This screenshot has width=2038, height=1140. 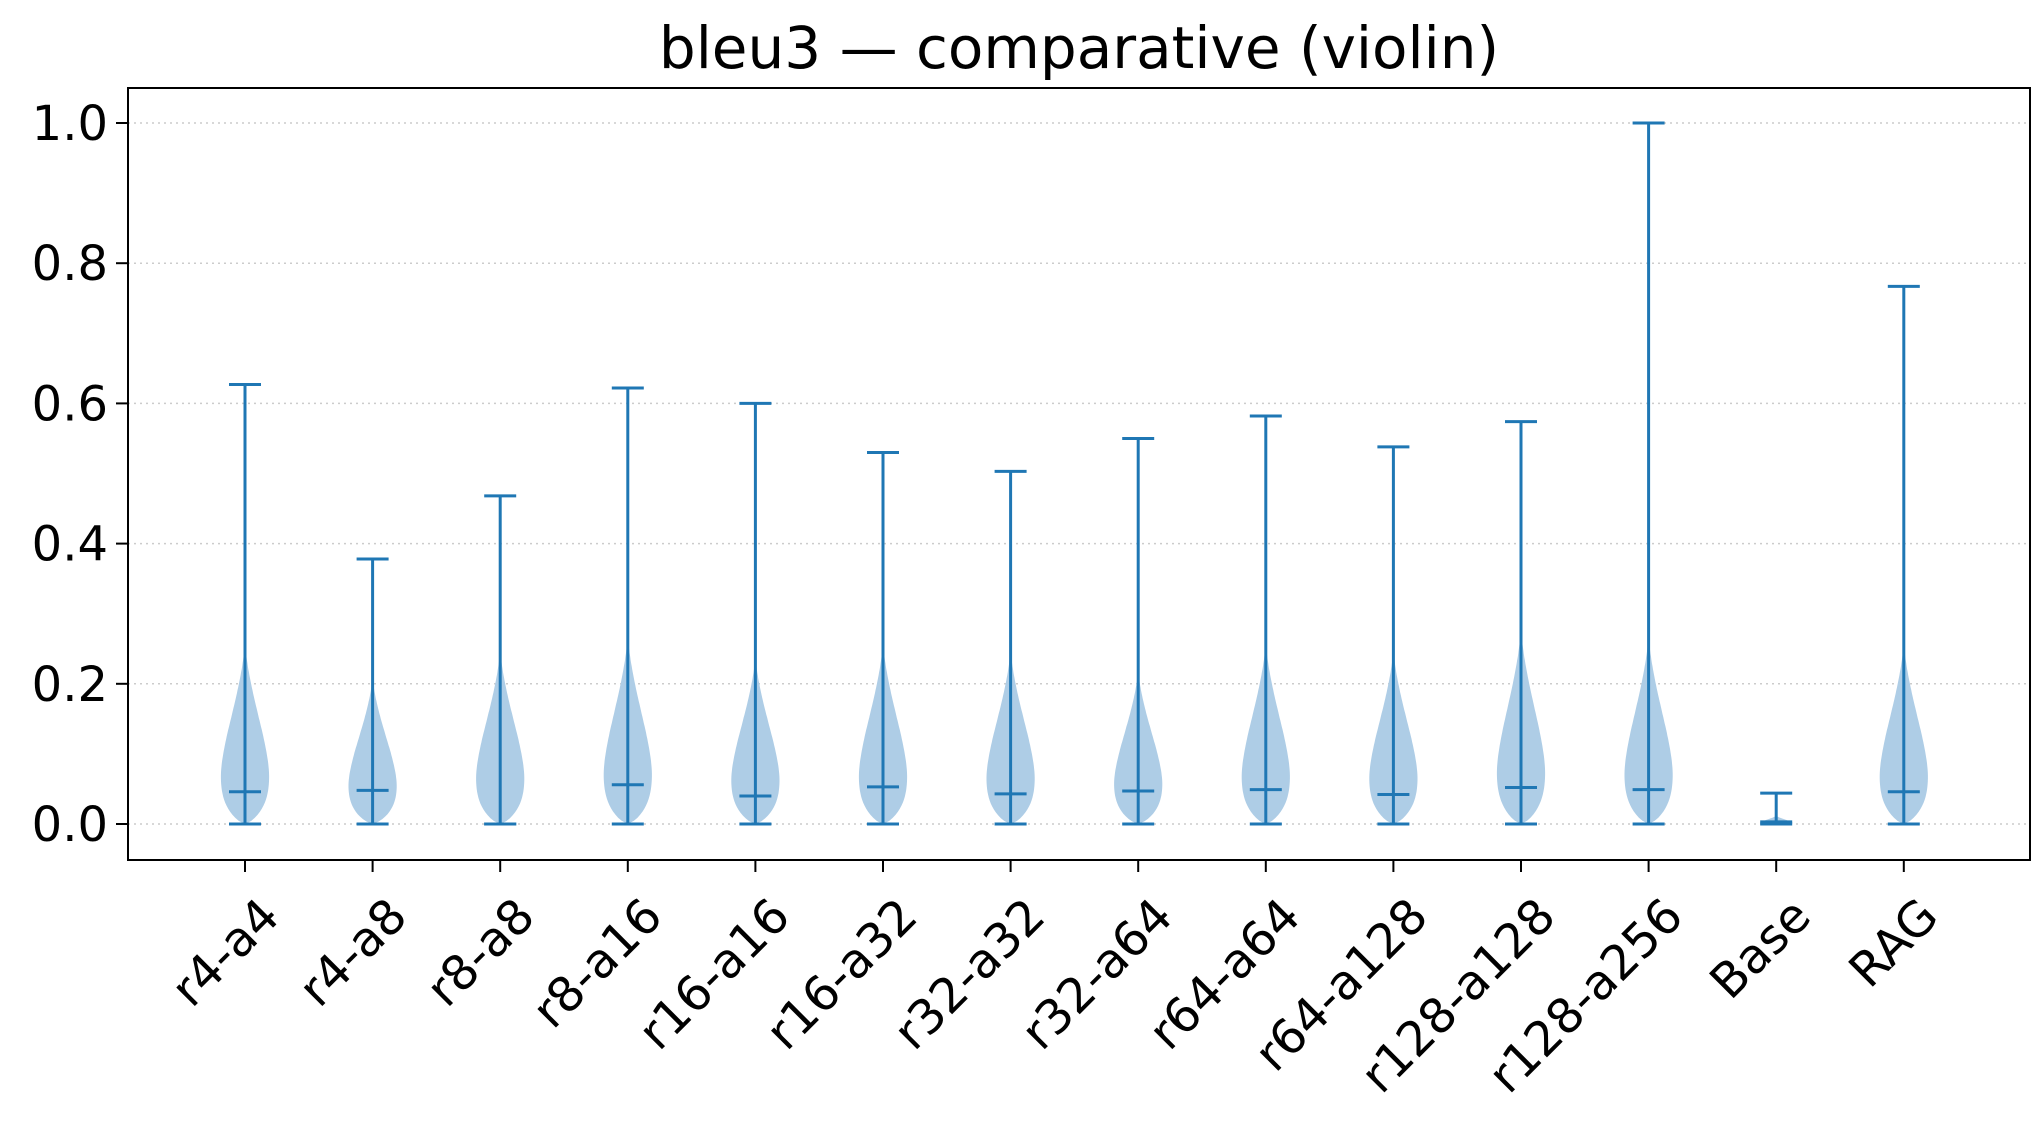 I want to click on y-tick-label: 0.6, so click(x=70, y=404).